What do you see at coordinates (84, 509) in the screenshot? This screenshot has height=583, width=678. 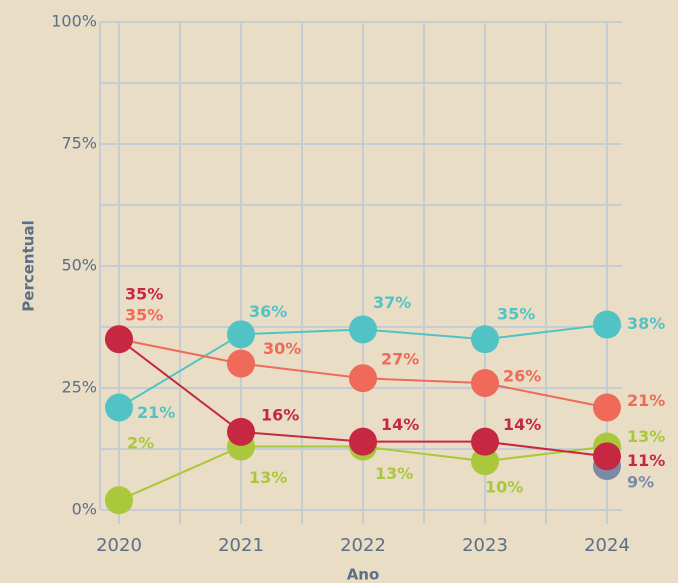 I see `y-tick-label: 0%` at bounding box center [84, 509].